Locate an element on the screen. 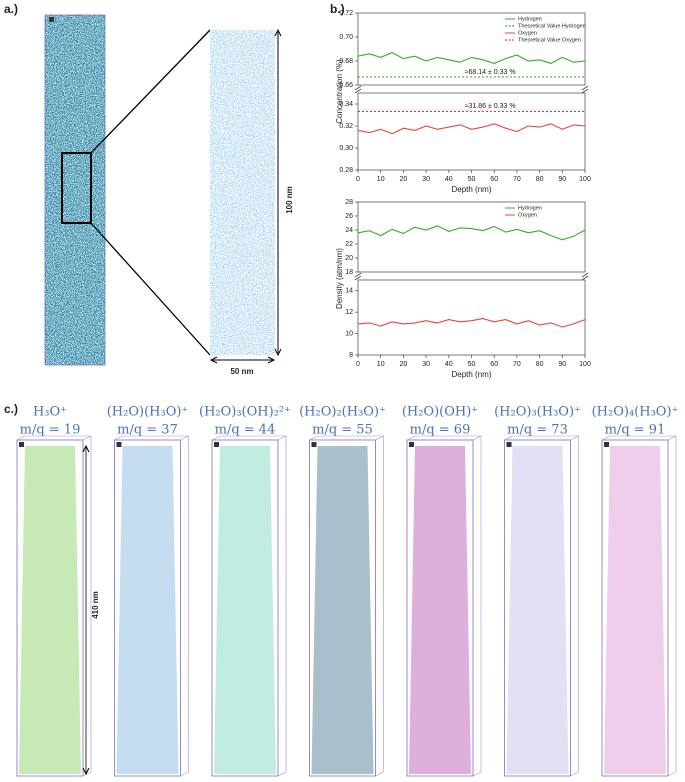 The height and width of the screenshot is (782, 685). y-tick-label: 18 is located at coordinates (349, 272).